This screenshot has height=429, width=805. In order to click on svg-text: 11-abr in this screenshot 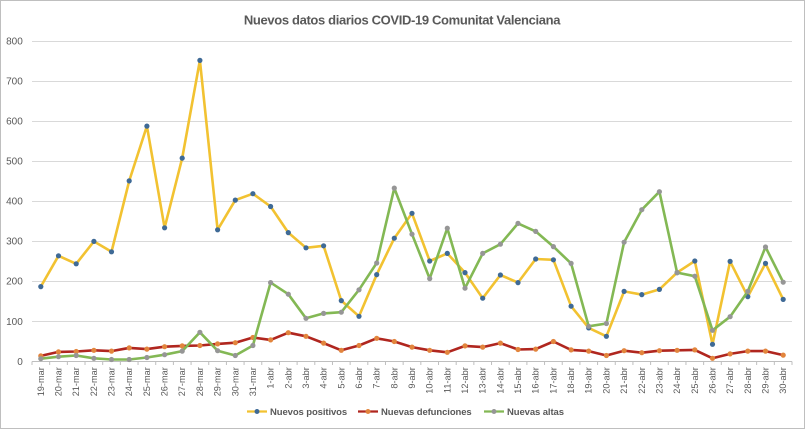, I will do `click(447, 380)`.